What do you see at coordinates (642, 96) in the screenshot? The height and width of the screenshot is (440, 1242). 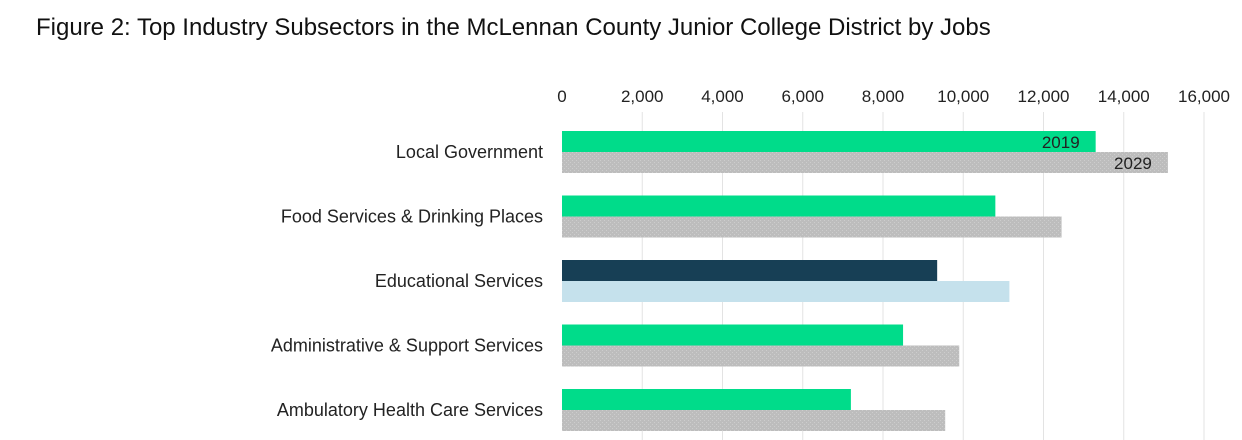 I see `x-tick-label: 2,000` at bounding box center [642, 96].